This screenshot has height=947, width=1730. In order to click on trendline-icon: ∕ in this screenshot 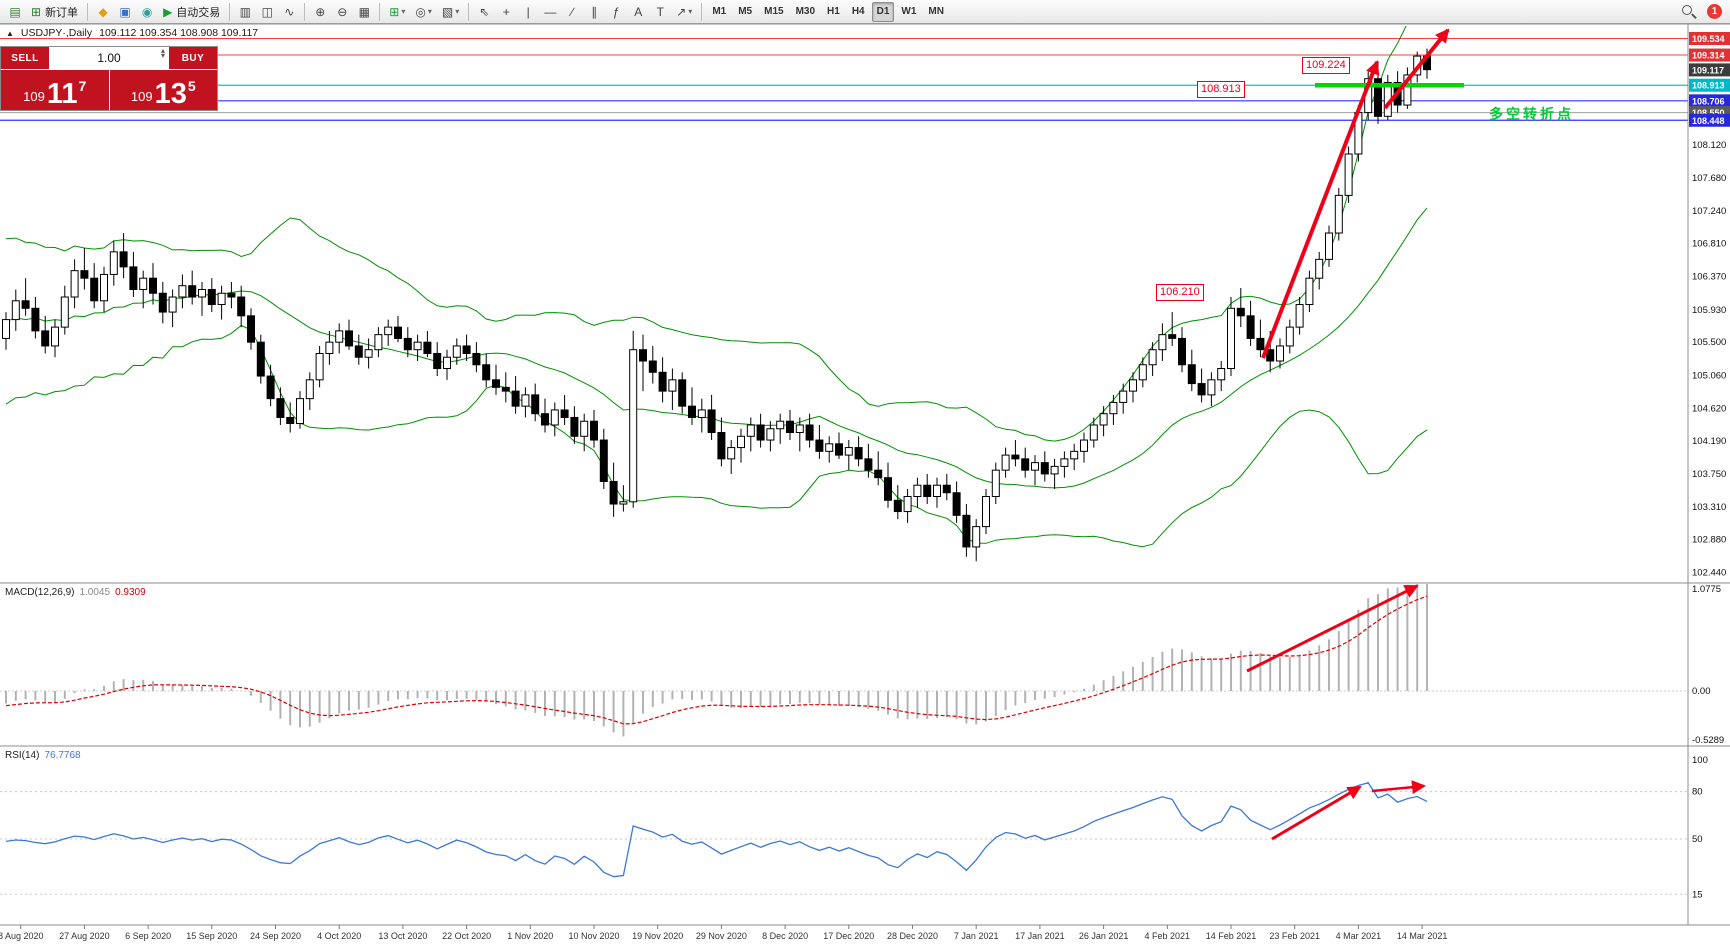, I will do `click(572, 11)`.